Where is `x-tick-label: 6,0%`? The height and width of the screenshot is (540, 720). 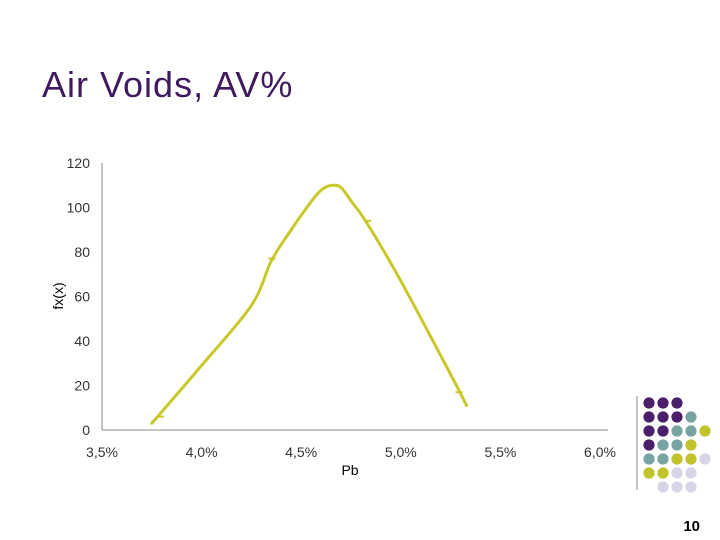
x-tick-label: 6,0% is located at coordinates (600, 452).